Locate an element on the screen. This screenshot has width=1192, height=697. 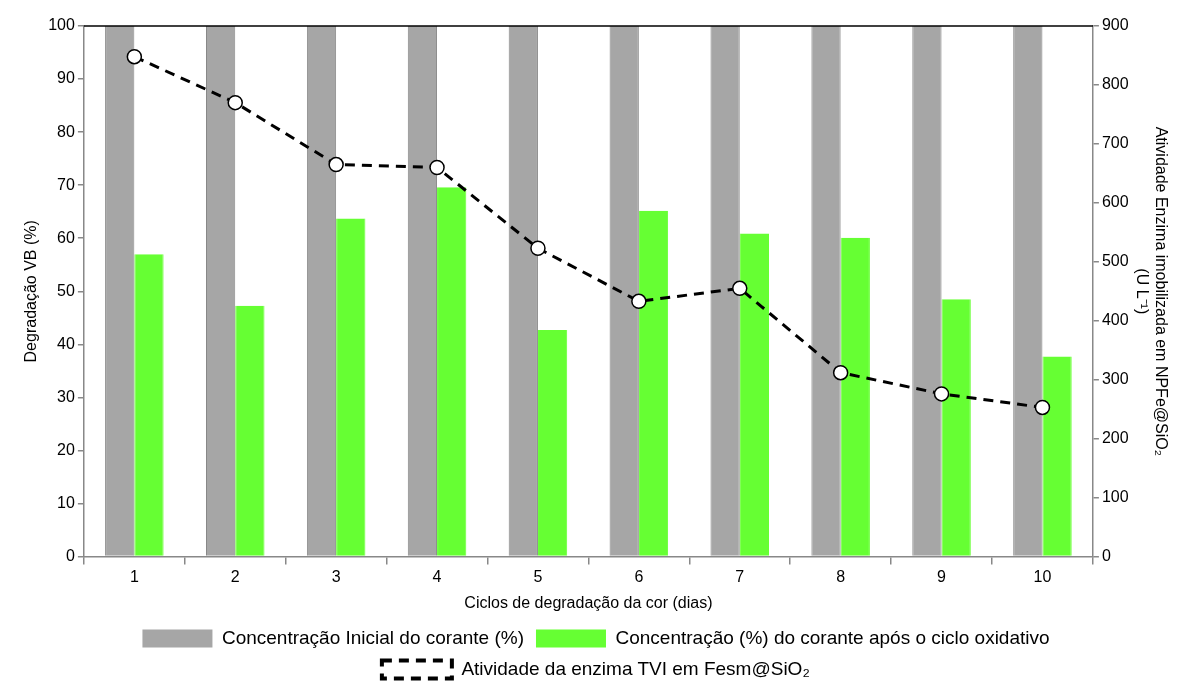
y2-tick-label: 100 is located at coordinates (1115, 497).